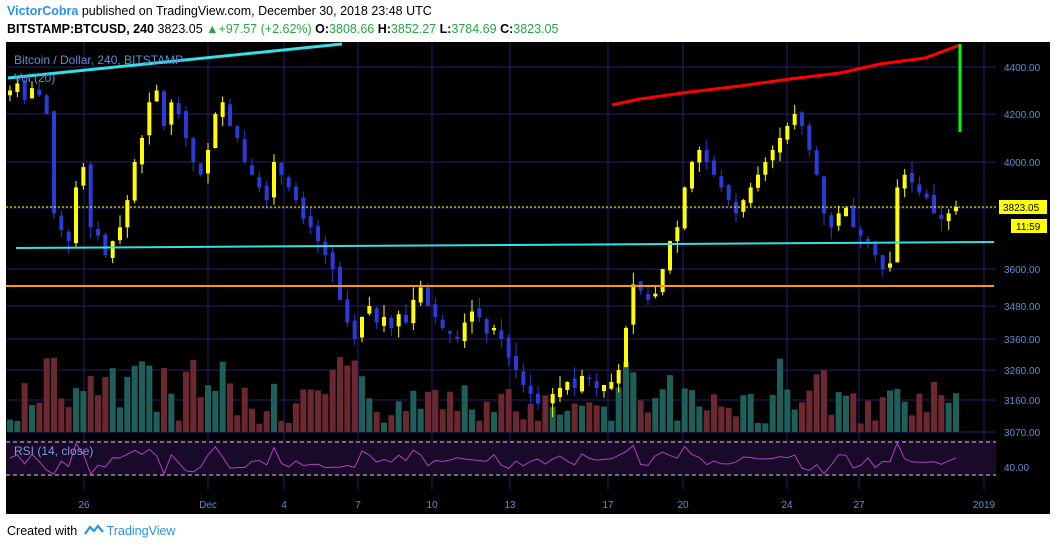  Describe the element at coordinates (1022, 307) in the screenshot. I see `y-tick-label: 3480.00` at that location.